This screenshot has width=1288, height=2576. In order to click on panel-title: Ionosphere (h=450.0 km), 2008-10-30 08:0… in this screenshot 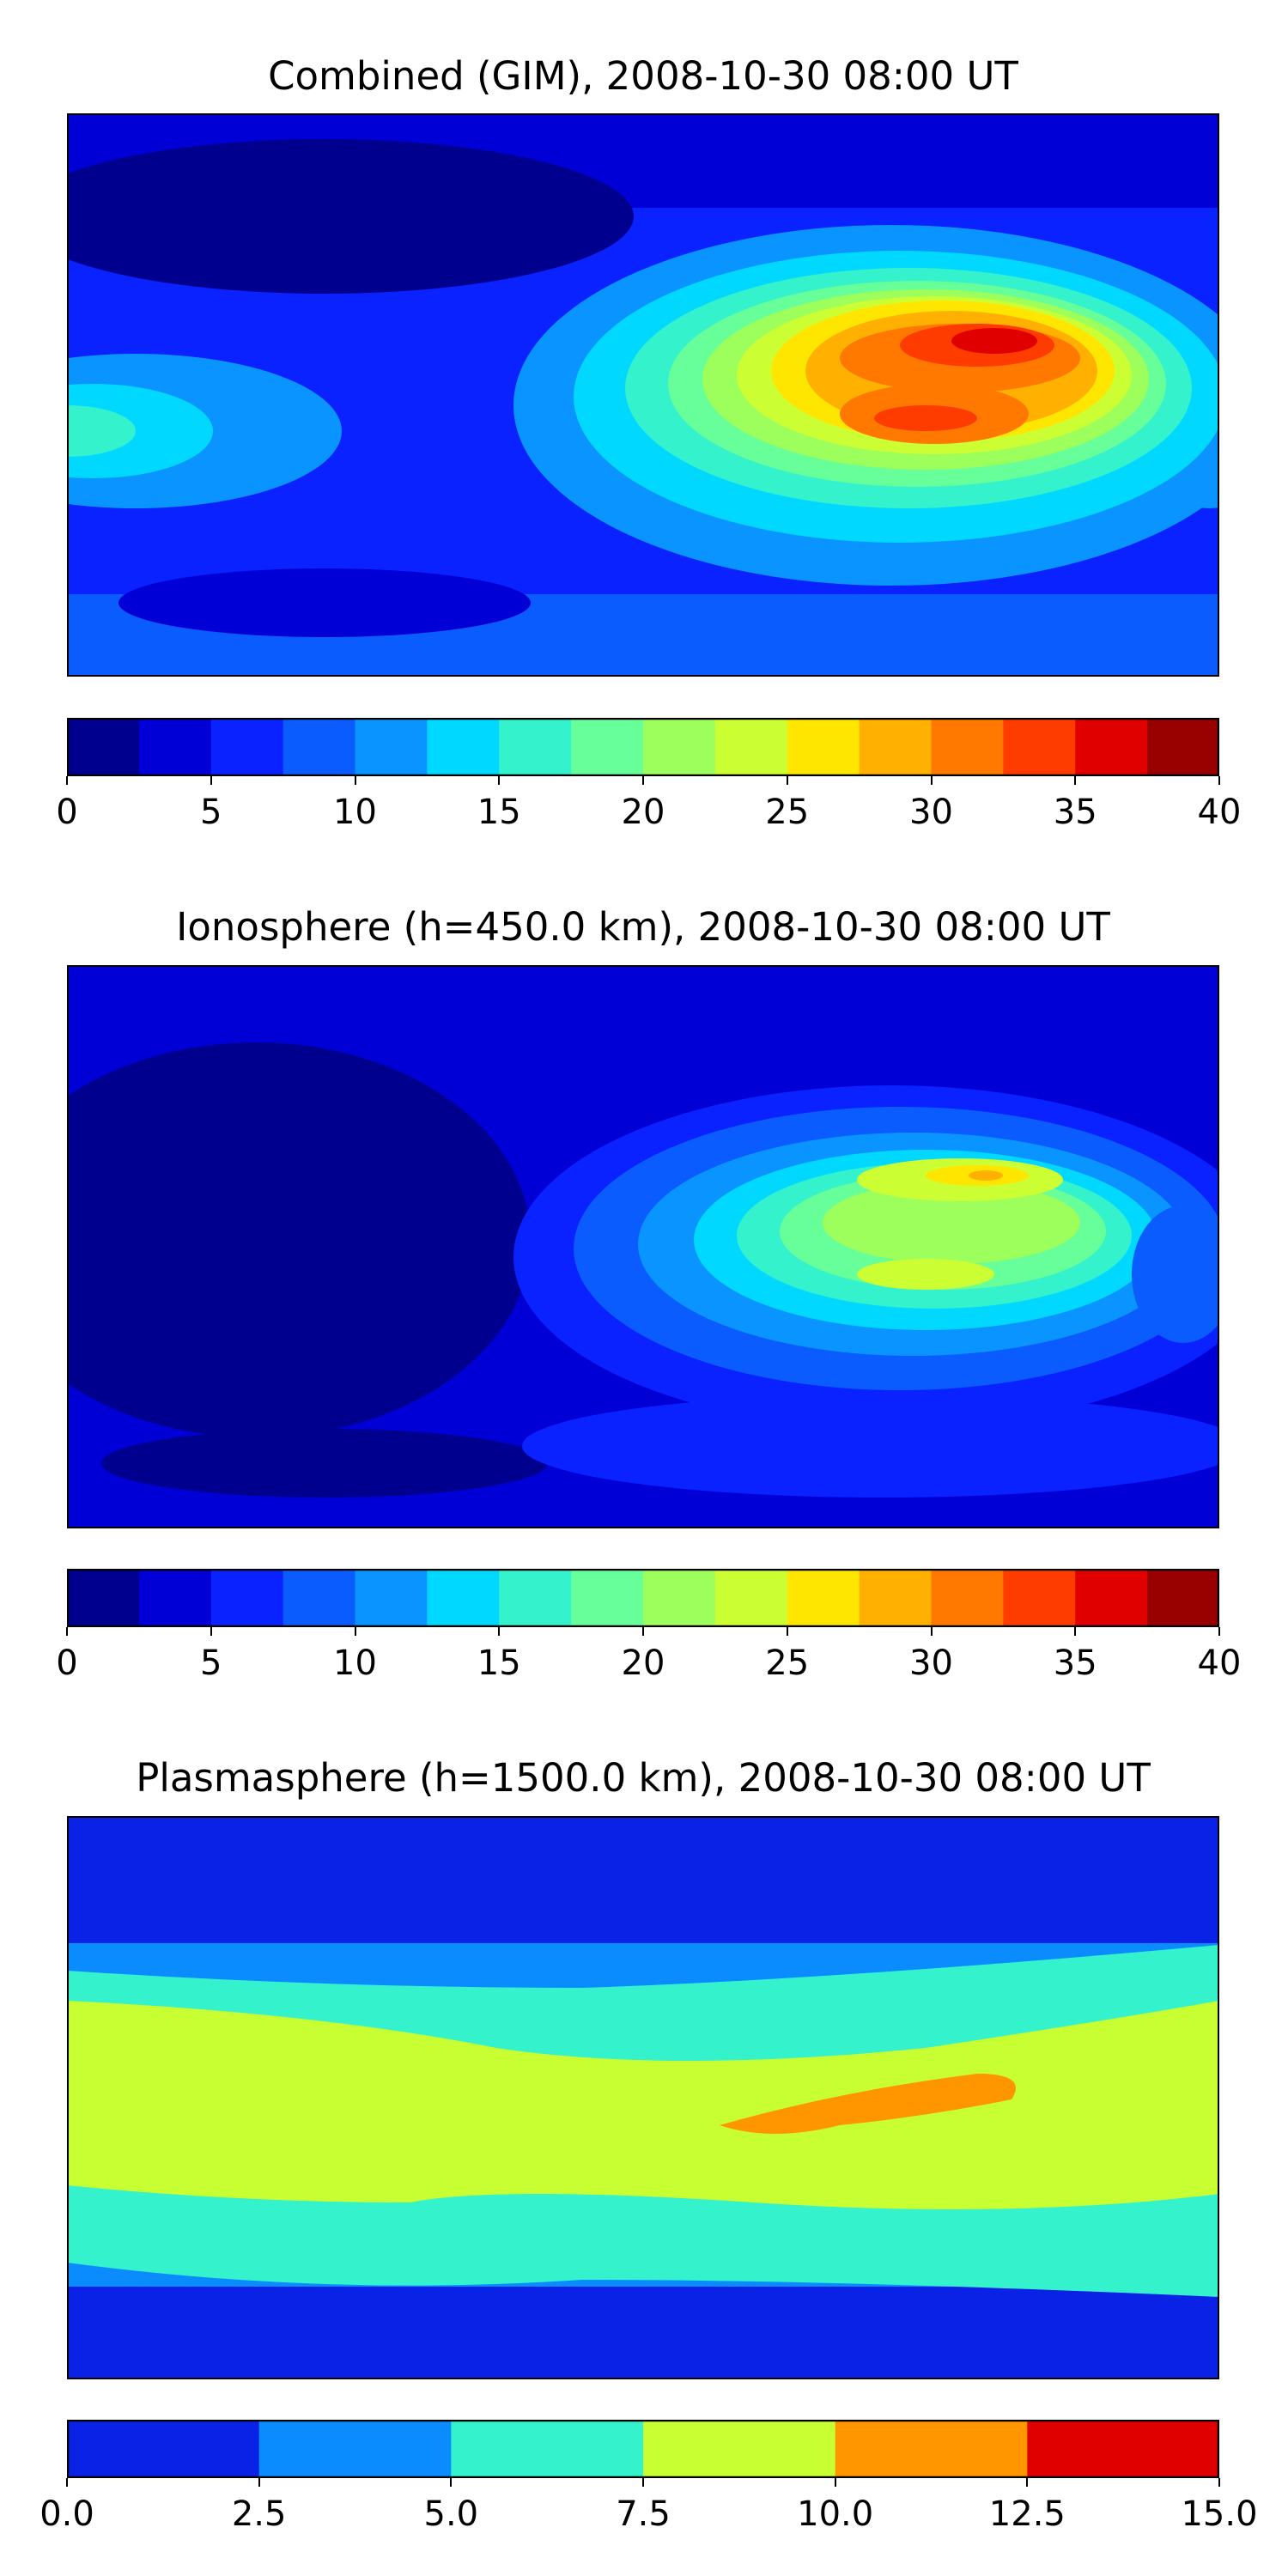, I will do `click(643, 927)`.